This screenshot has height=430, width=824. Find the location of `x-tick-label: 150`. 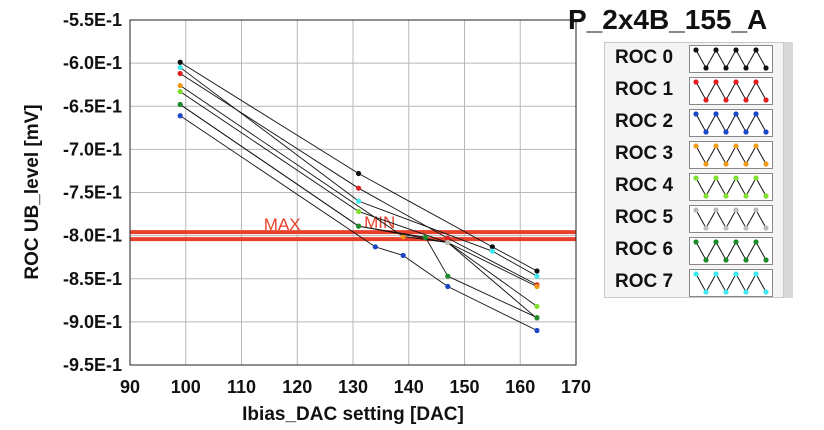

x-tick-label: 150 is located at coordinates (464, 387).